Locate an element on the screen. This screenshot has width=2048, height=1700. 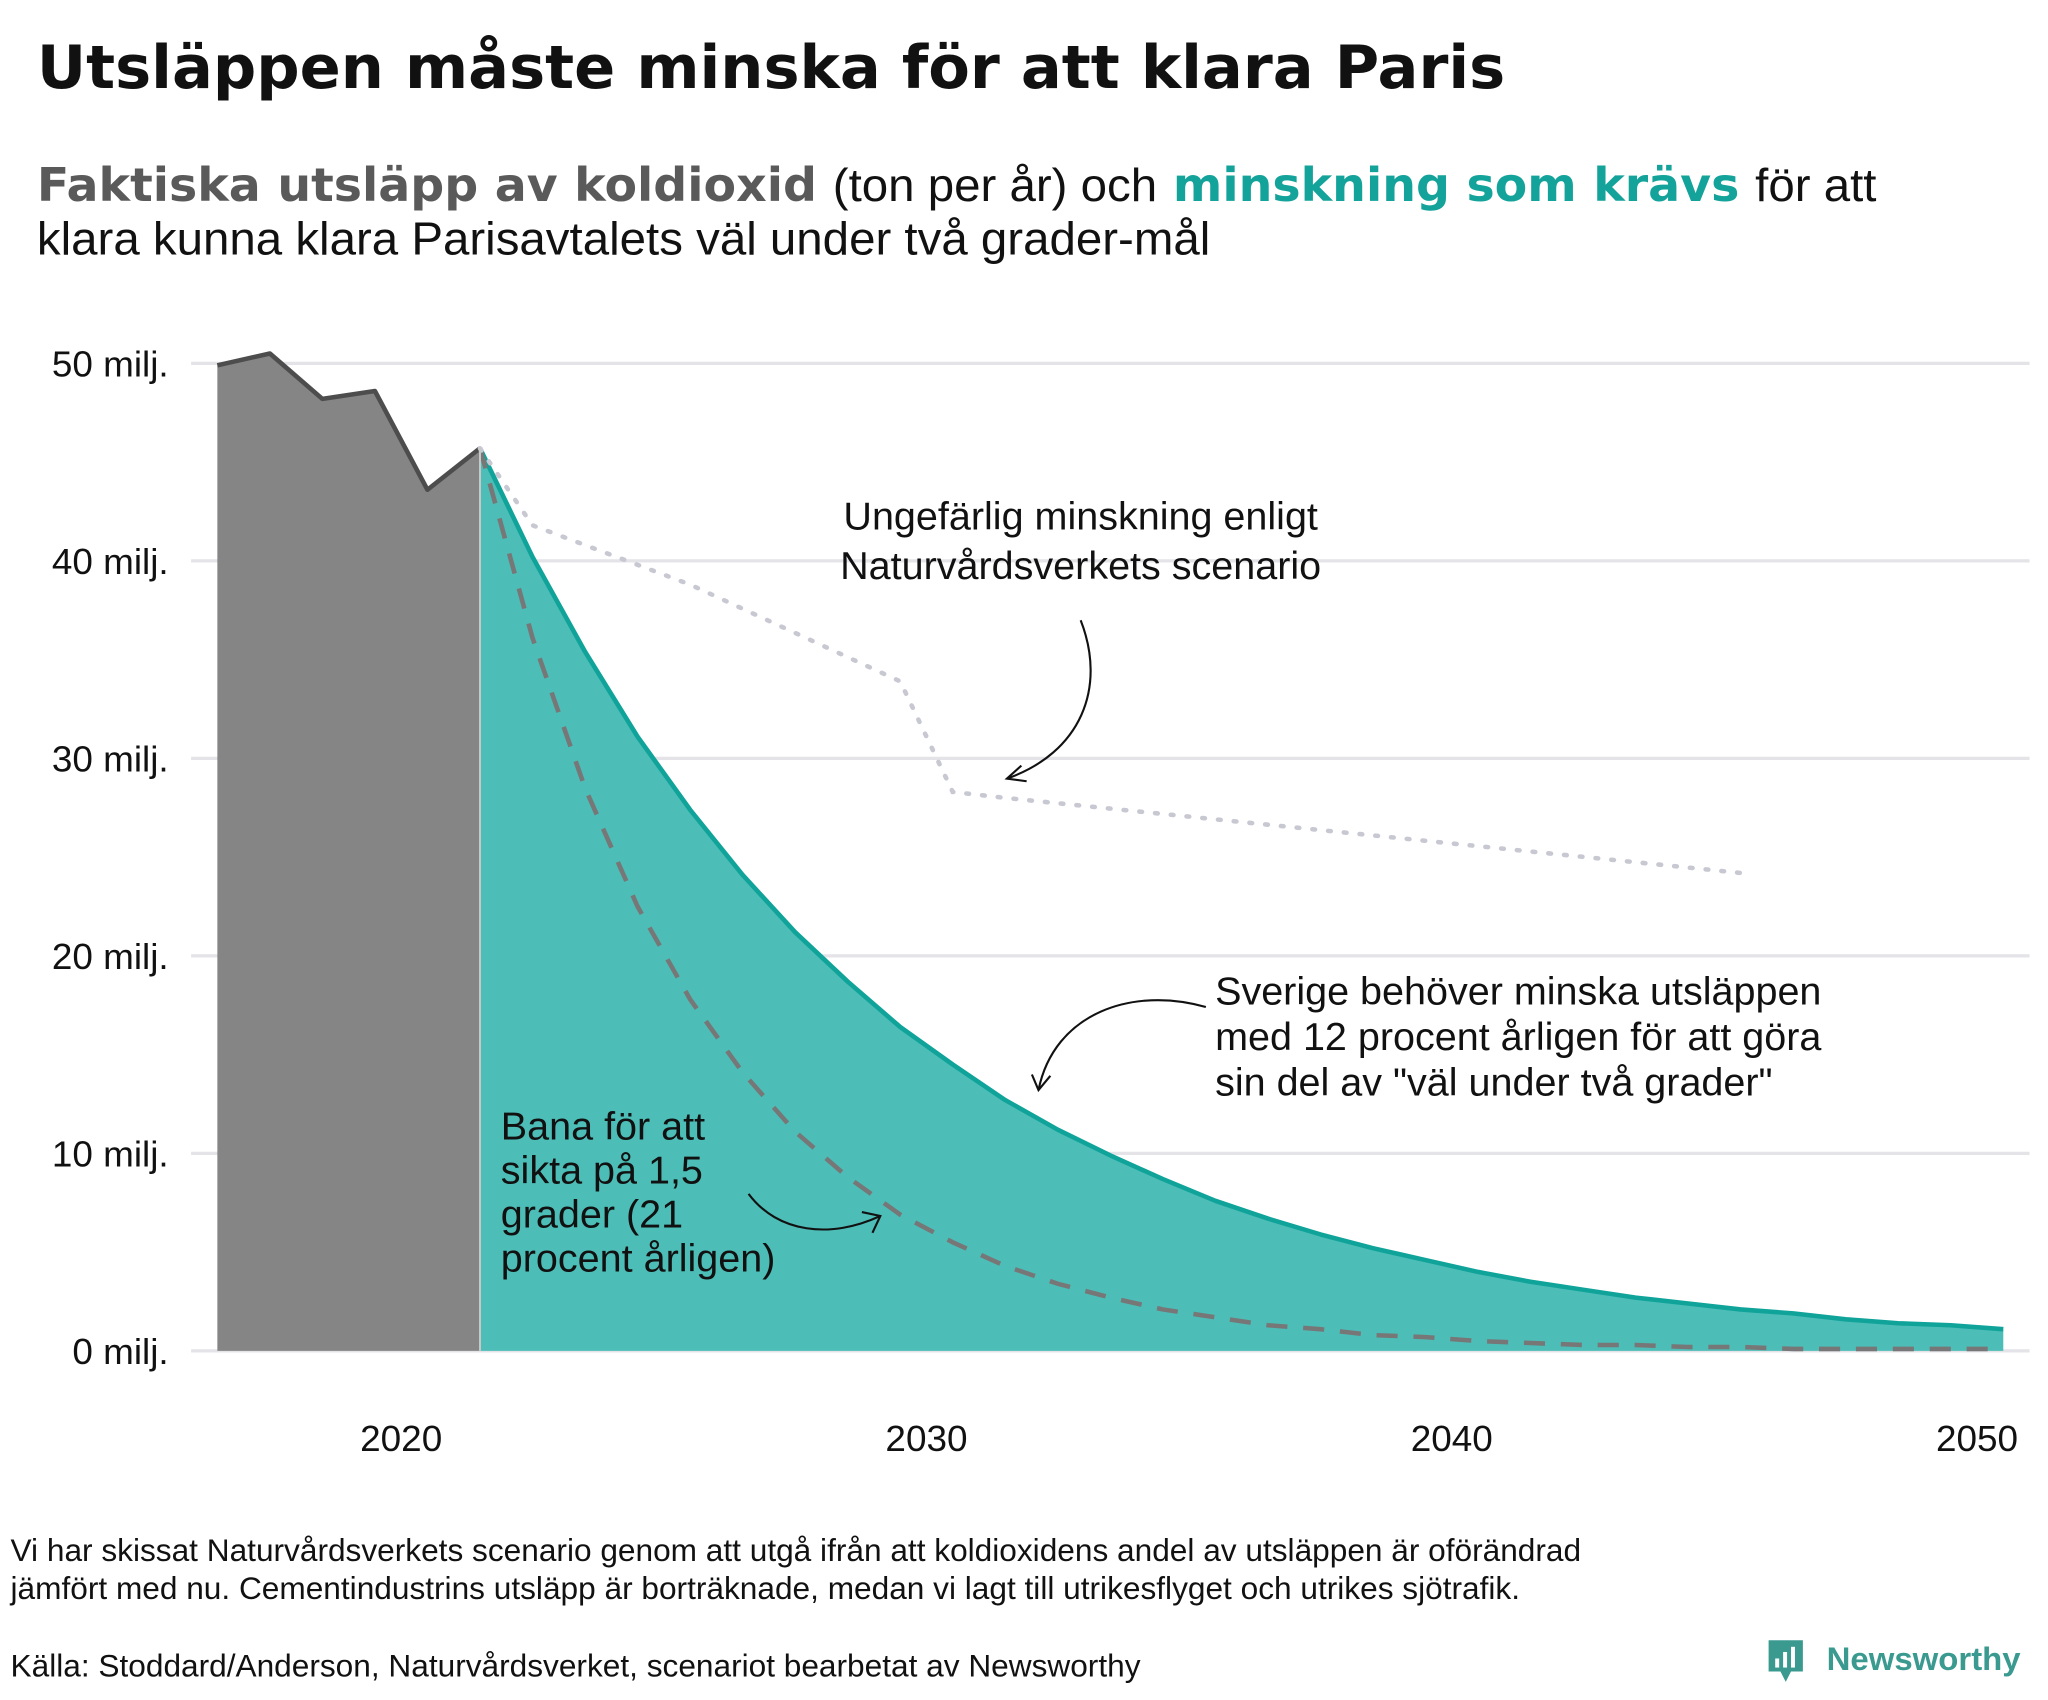
y-tick-label: 20 milj. is located at coordinates (110, 956).